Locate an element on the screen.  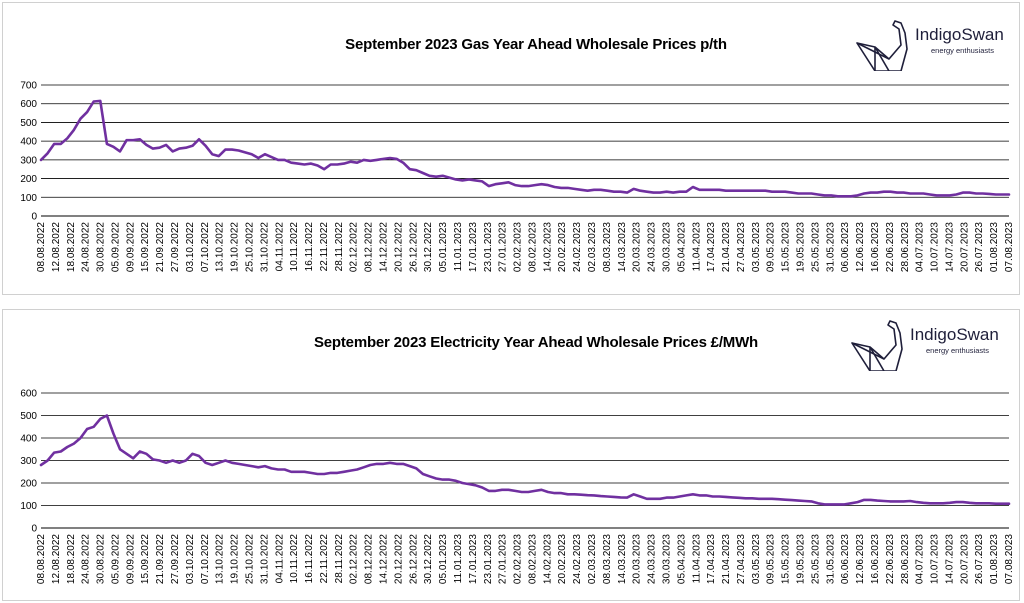
y-tick-label: 300 is located at coordinates (28, 461).